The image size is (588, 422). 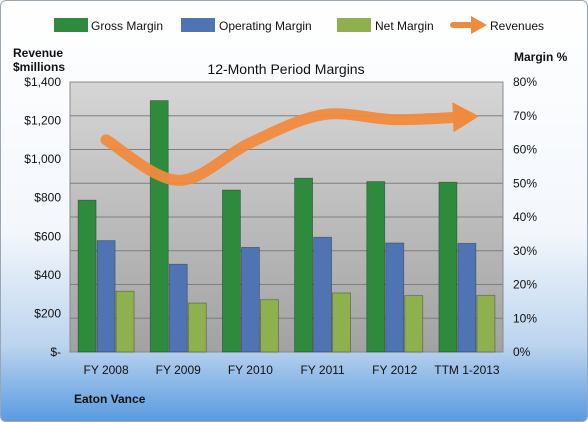 I want to click on legend-label-net-margin: Net Margin, so click(x=404, y=26).